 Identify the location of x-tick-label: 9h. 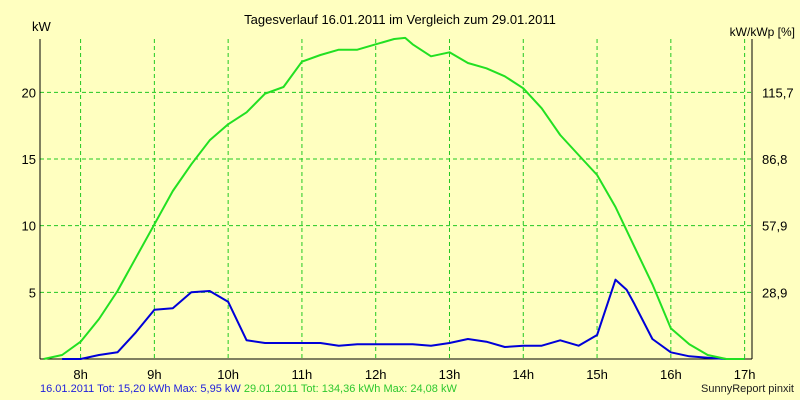
(154, 374).